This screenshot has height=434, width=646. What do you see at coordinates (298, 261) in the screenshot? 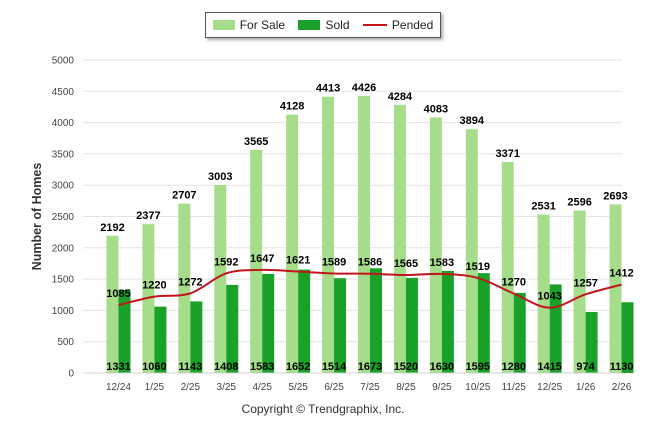
I see `label-pended-5/25: 1621` at bounding box center [298, 261].